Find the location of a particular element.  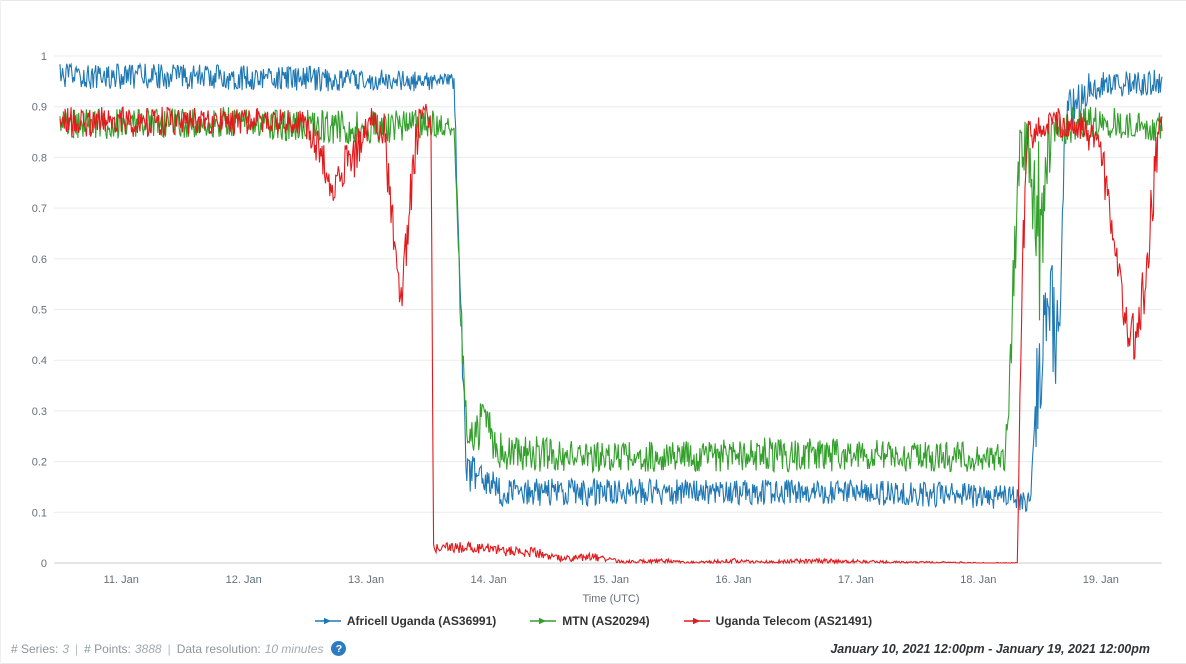

svg-text: 0 is located at coordinates (44, 564).